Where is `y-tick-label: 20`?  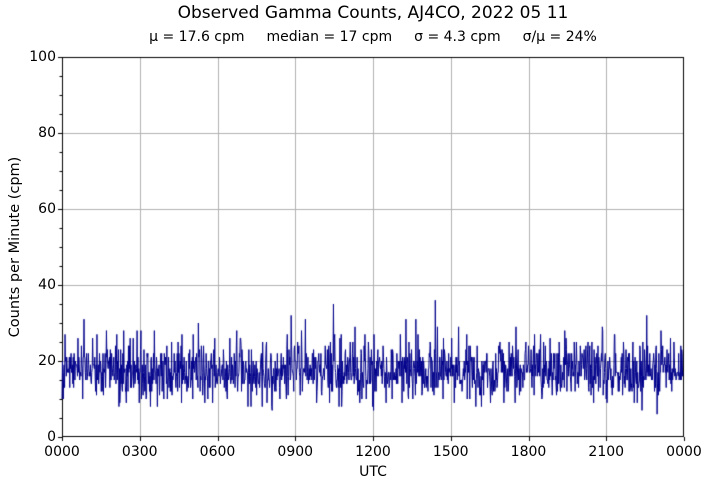
y-tick-label: 20 is located at coordinates (47, 361).